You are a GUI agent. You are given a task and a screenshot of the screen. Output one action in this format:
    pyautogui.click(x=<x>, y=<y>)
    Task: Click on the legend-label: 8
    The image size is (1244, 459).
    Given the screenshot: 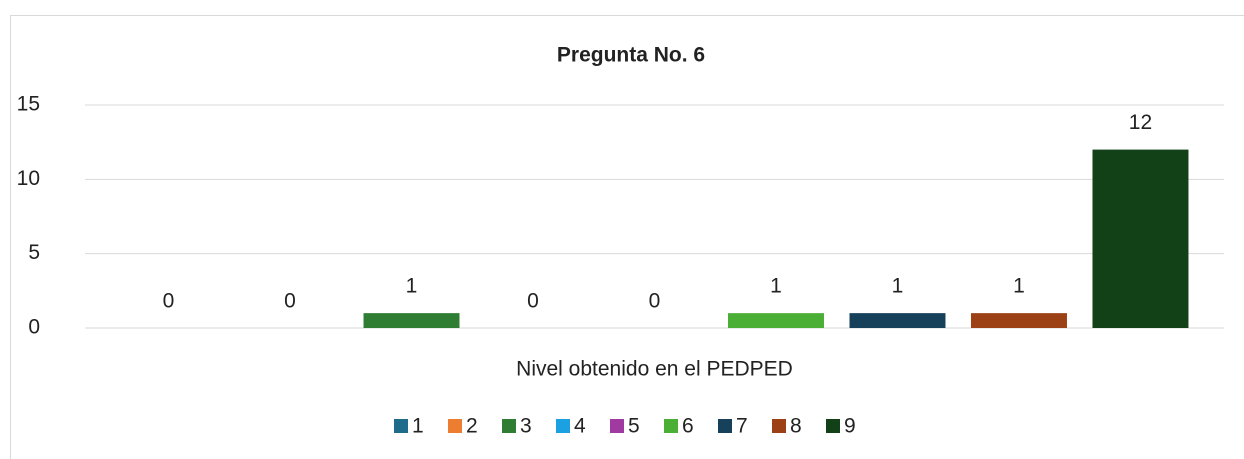 What is the action you would take?
    pyautogui.click(x=796, y=426)
    